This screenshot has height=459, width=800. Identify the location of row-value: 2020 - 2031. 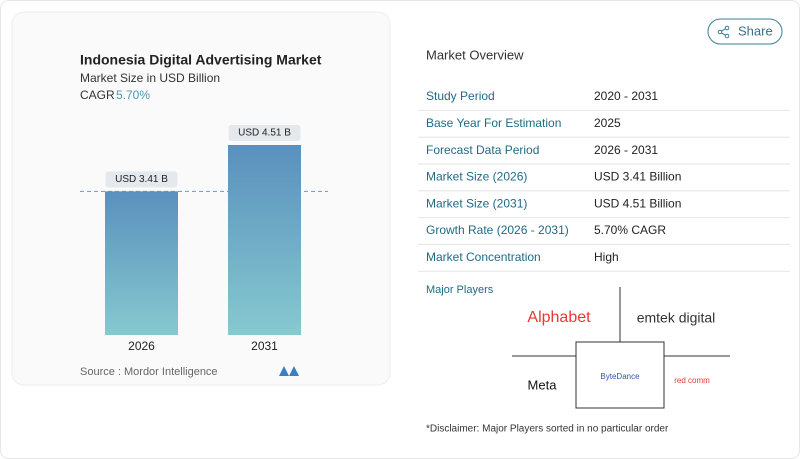
(626, 96).